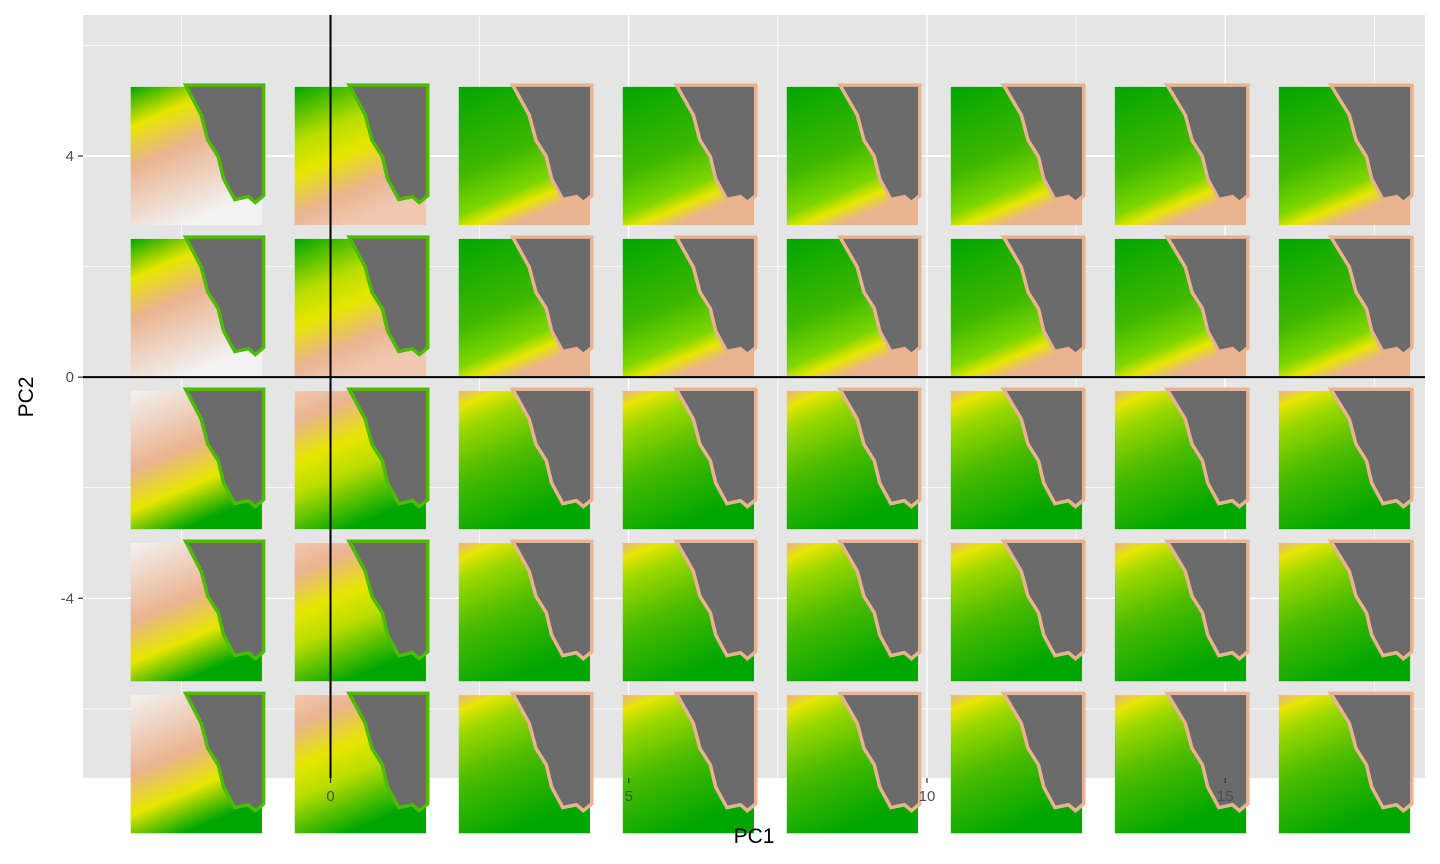 This screenshot has height=864, width=1440. What do you see at coordinates (67, 598) in the screenshot?
I see `y-tick-label: -4` at bounding box center [67, 598].